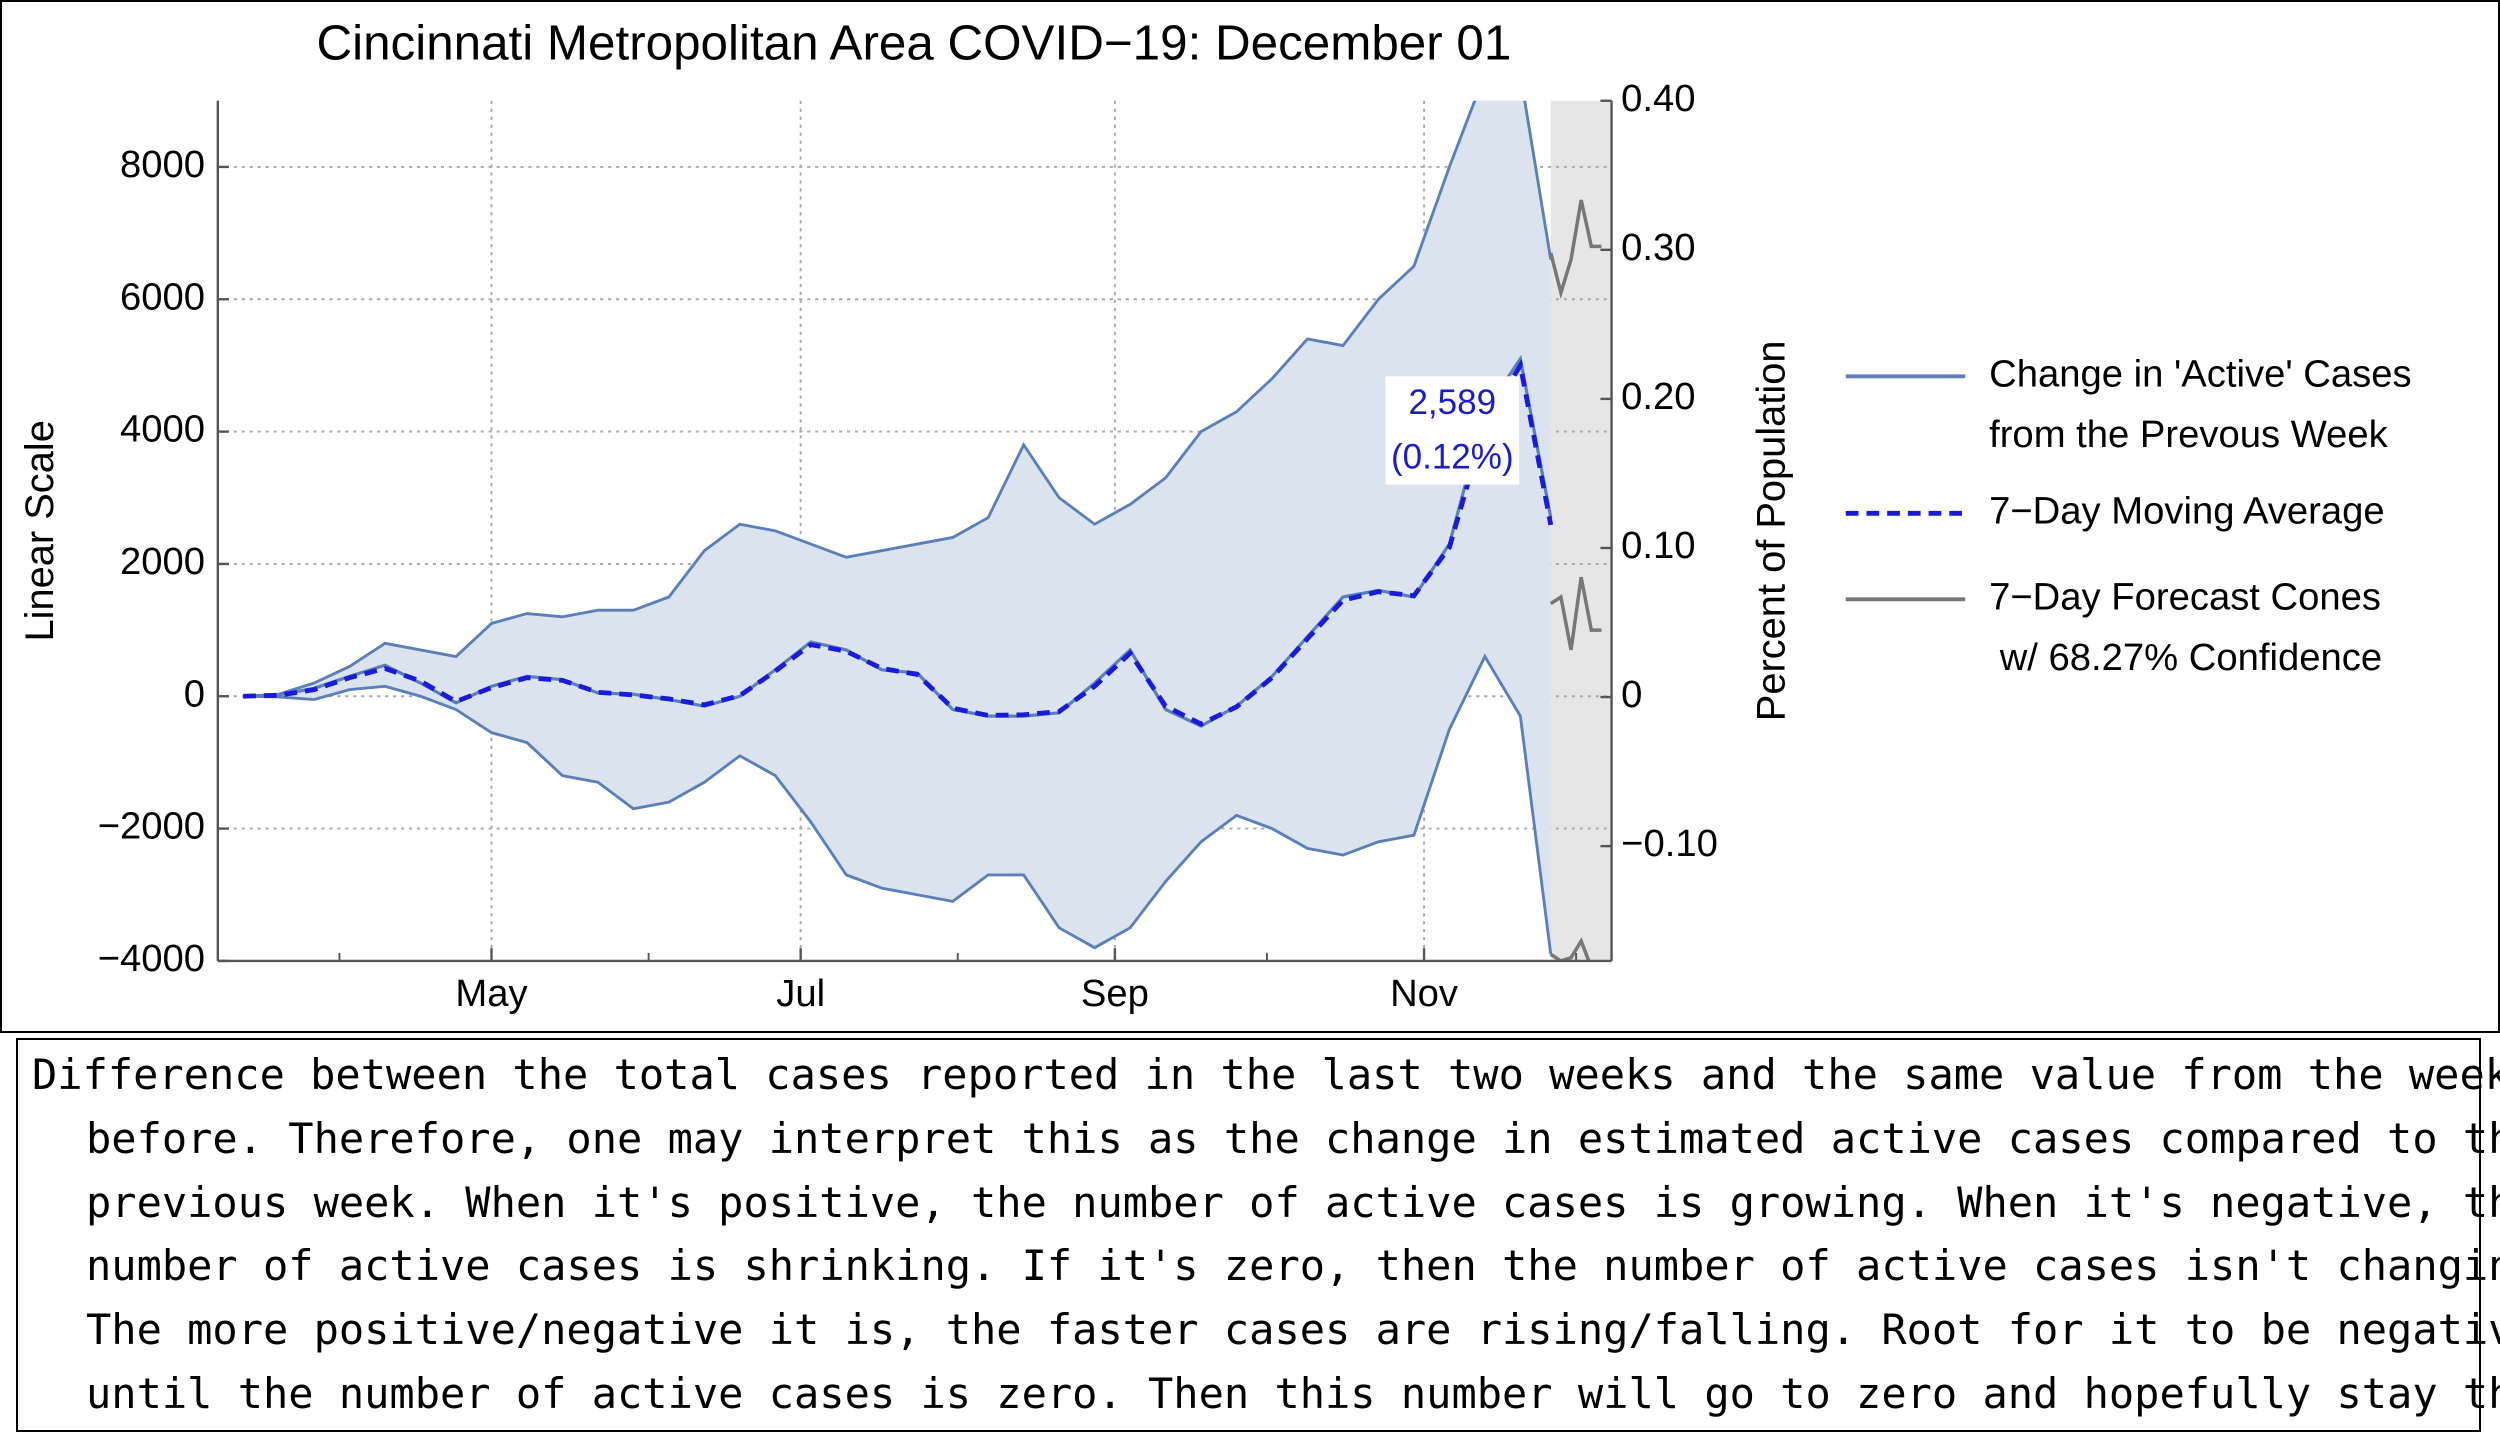 The width and height of the screenshot is (2500, 1433). Describe the element at coordinates (491, 993) in the screenshot. I see `x-tick-label: May` at that location.